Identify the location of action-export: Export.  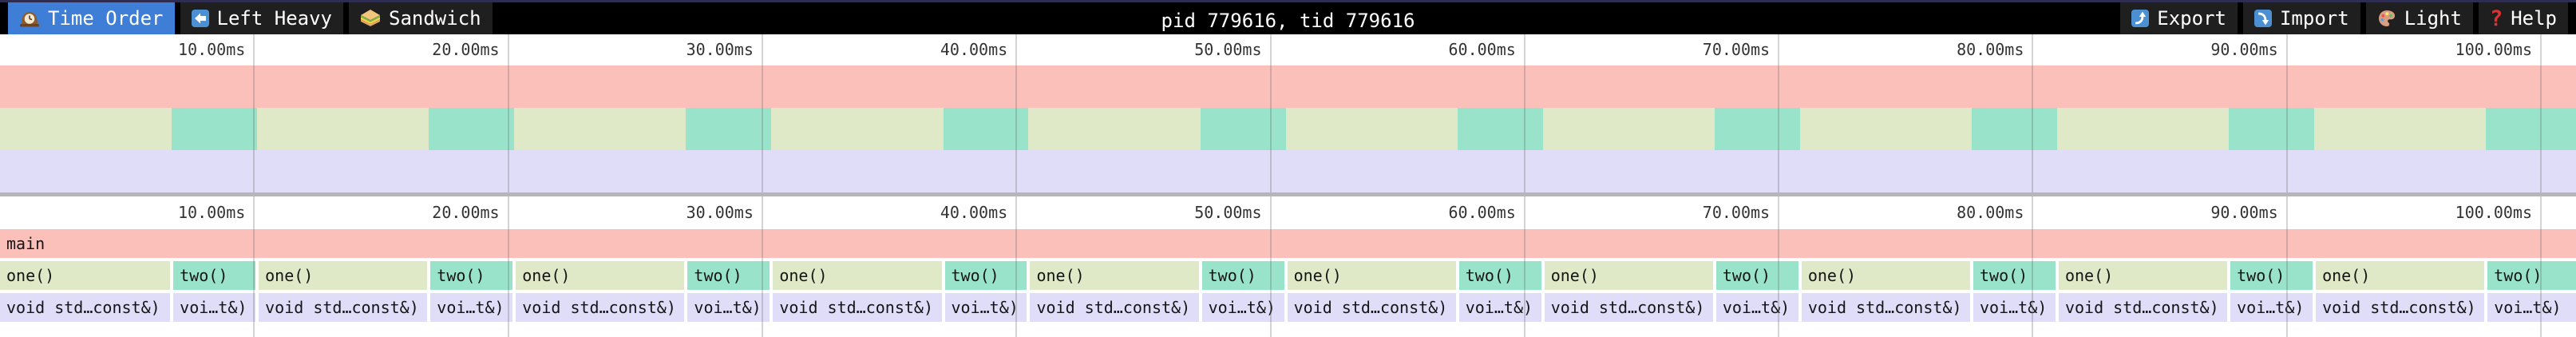
(2179, 18).